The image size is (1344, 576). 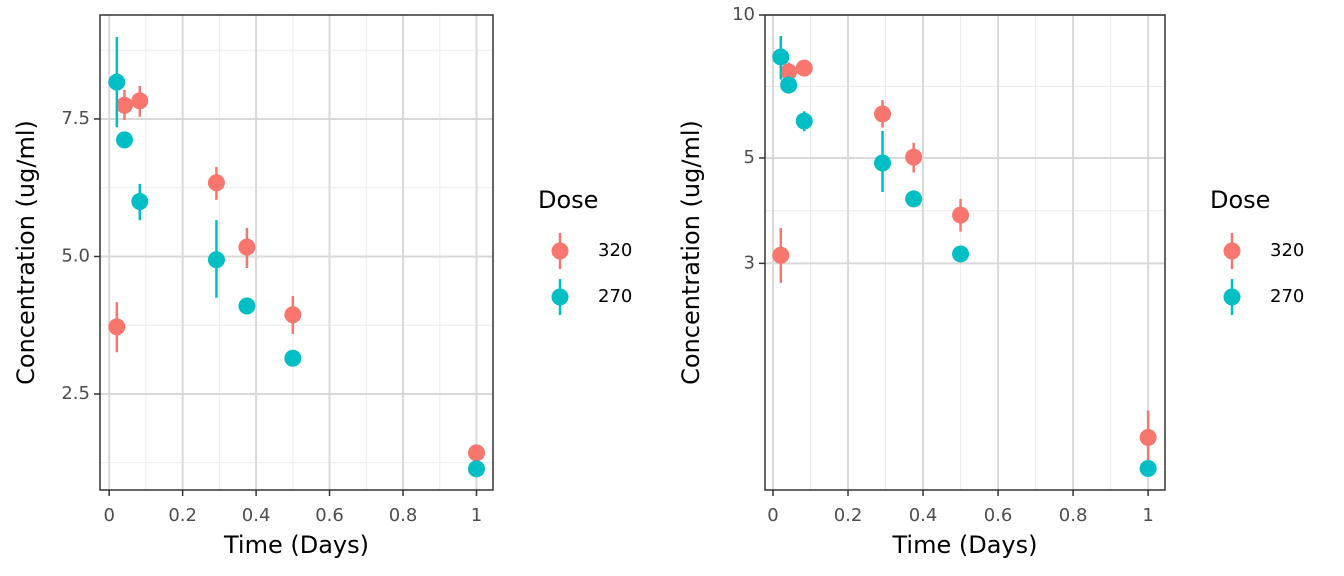 What do you see at coordinates (75, 393) in the screenshot?
I see `y-tick-label: 2.5` at bounding box center [75, 393].